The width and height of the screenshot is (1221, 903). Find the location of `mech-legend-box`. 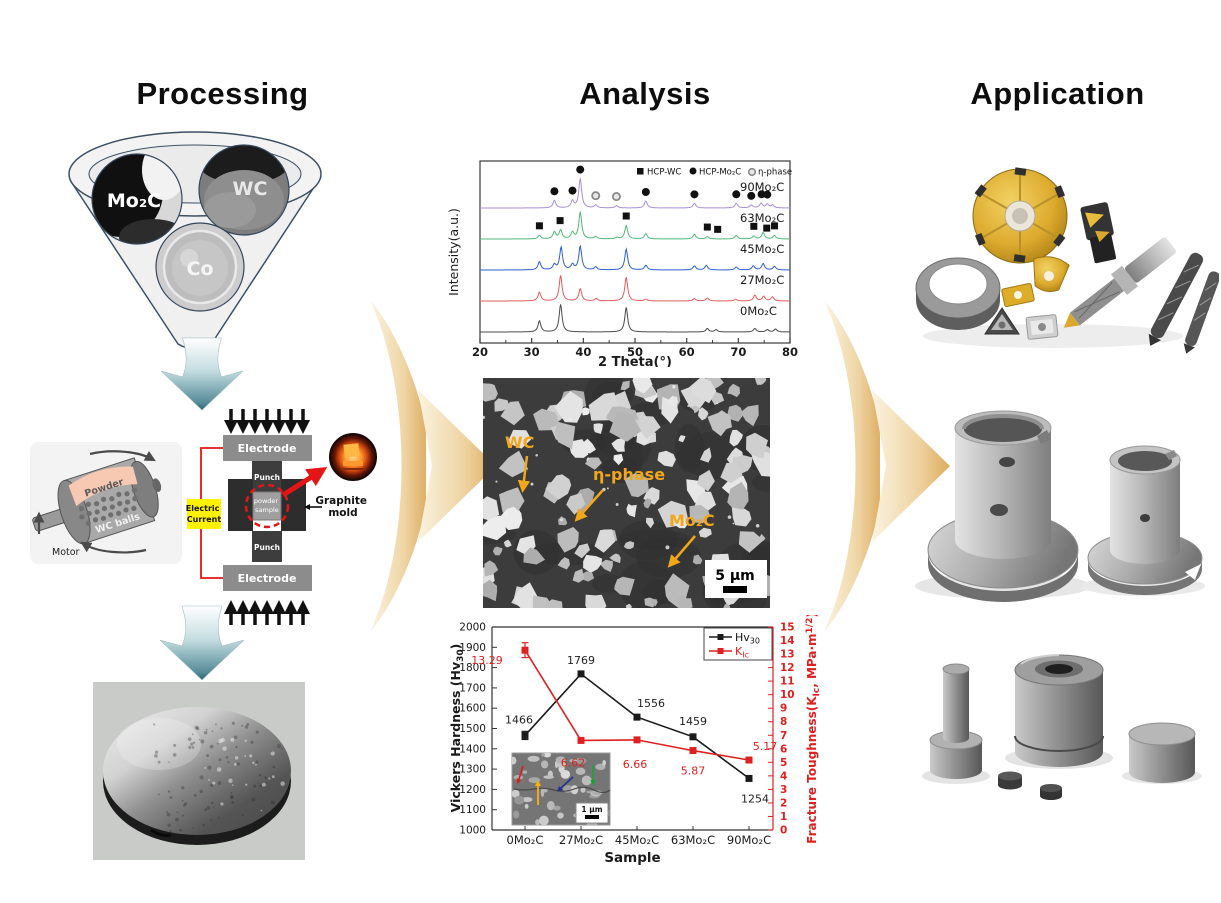

mech-legend-box is located at coordinates (738, 644).